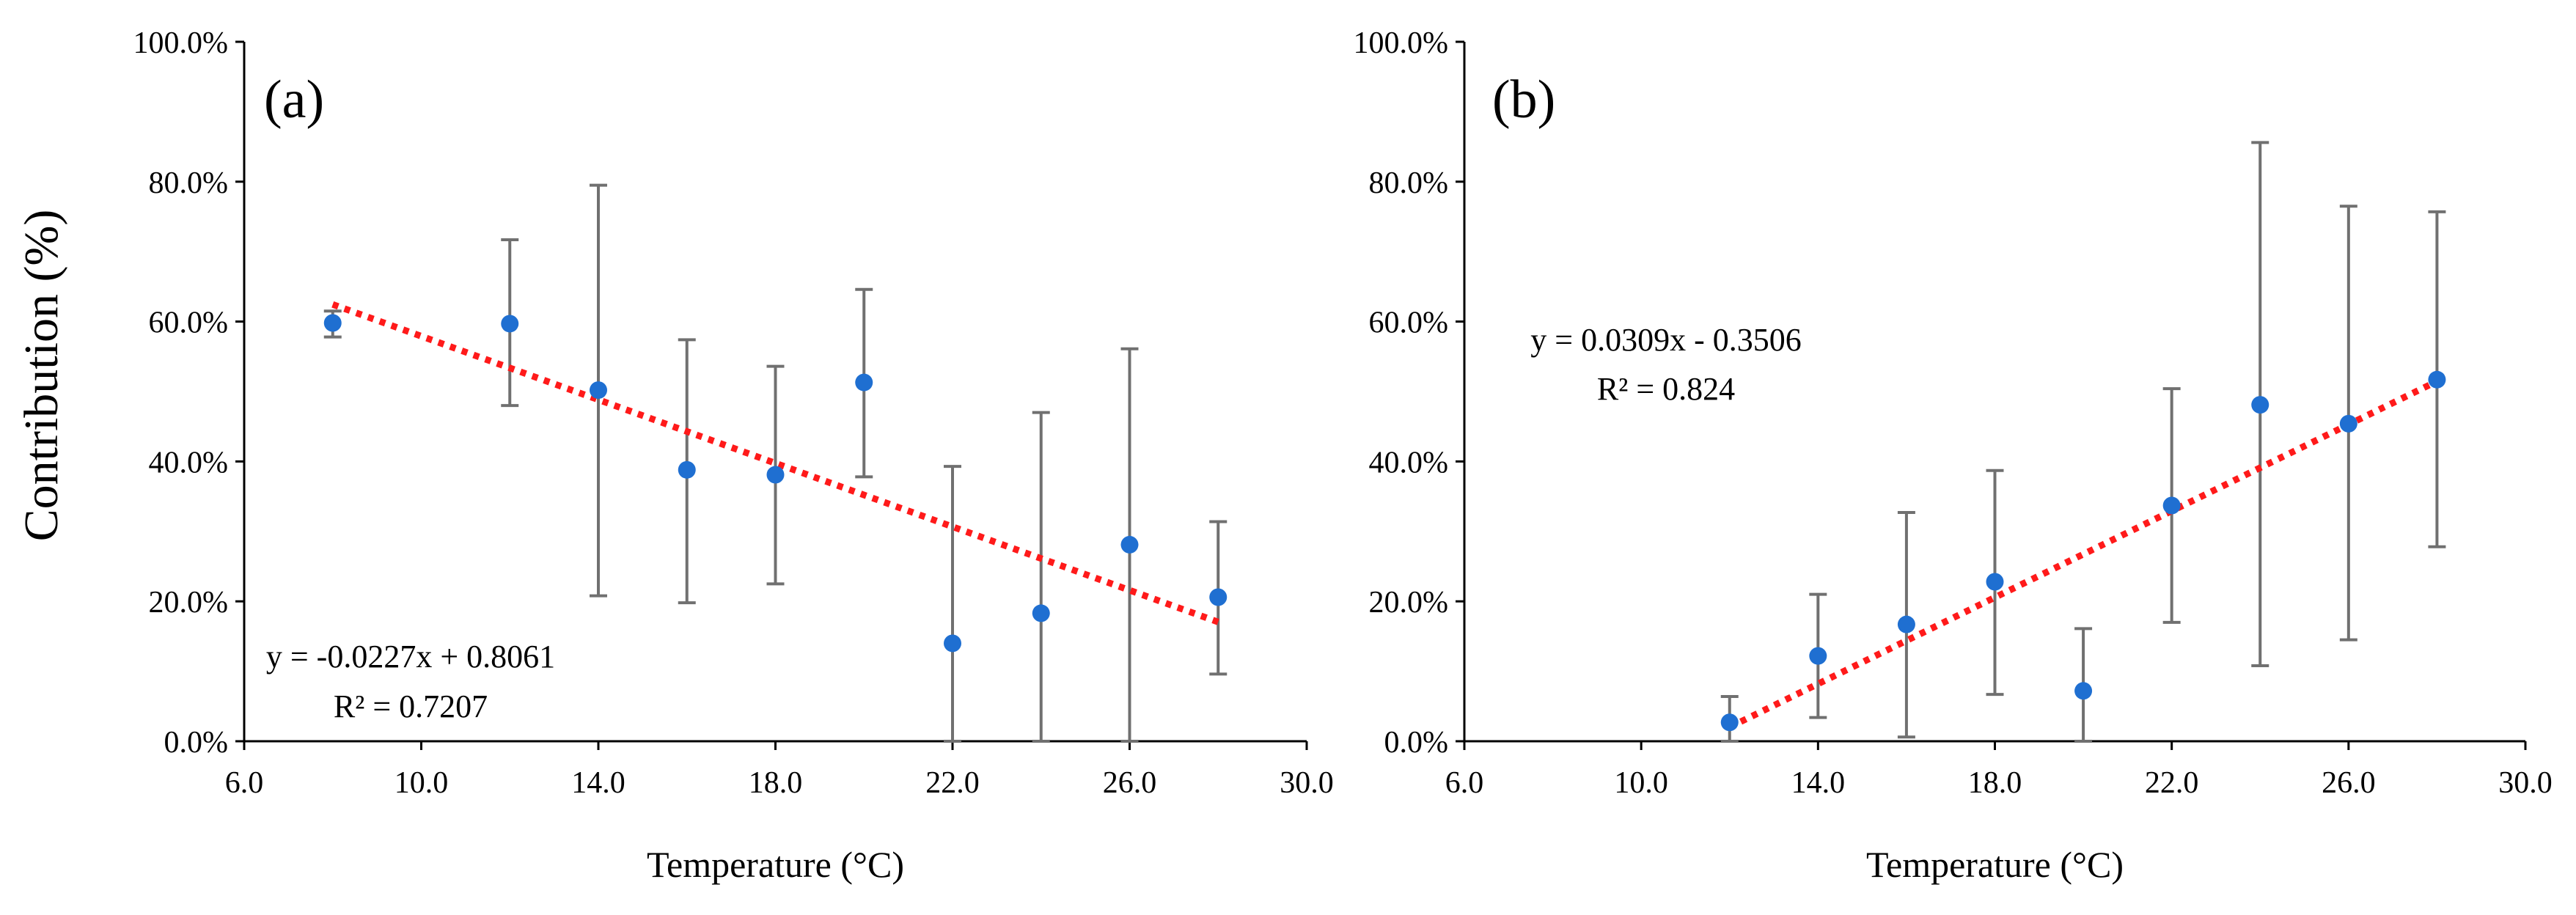  What do you see at coordinates (1665, 340) in the screenshot?
I see `trend-equation: y = 0.0309x - 0.3506` at bounding box center [1665, 340].